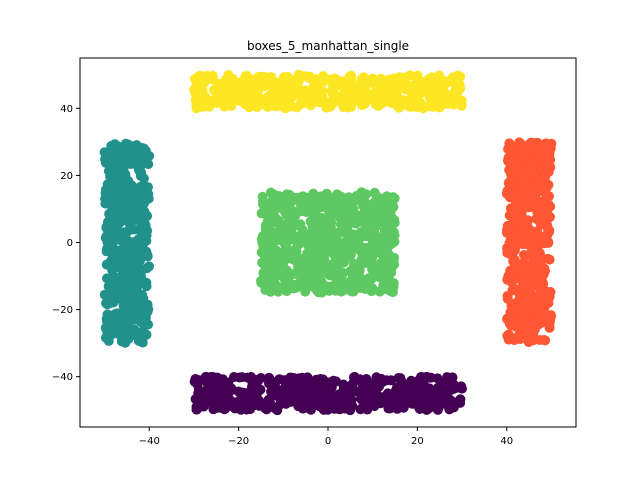  What do you see at coordinates (326, 437) in the screenshot?
I see `x-axis: −40 −20 0 20 40` at bounding box center [326, 437].